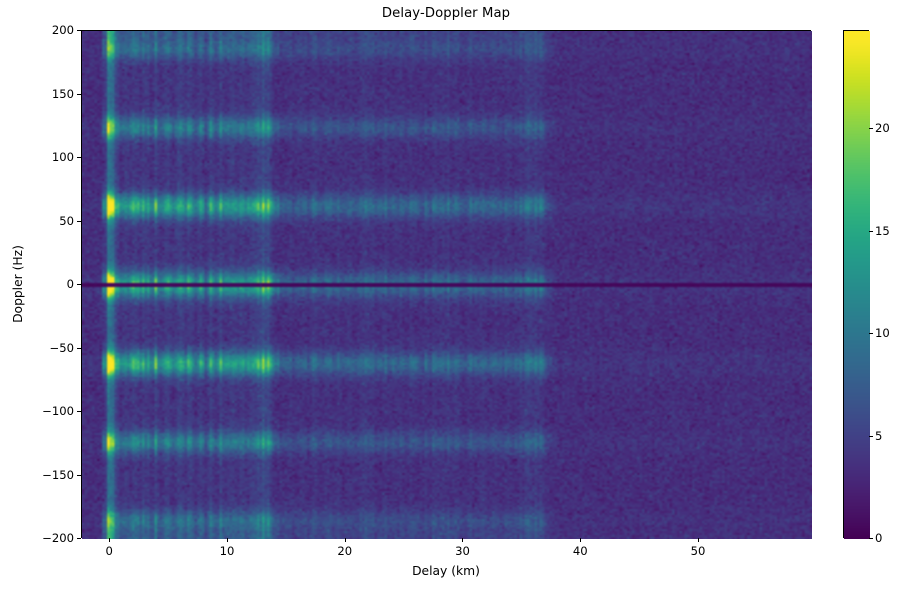 The image size is (907, 590). Describe the element at coordinates (580, 551) in the screenshot. I see `x-tick-label: 40` at that location.